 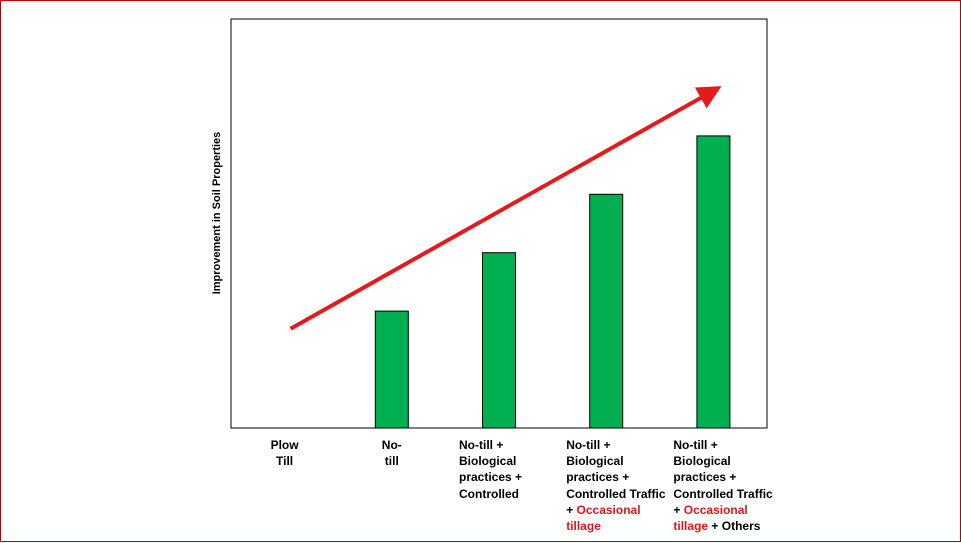 I want to click on x-tick-label-2: No-till + Biological practices + Controlled, so click(x=491, y=469).